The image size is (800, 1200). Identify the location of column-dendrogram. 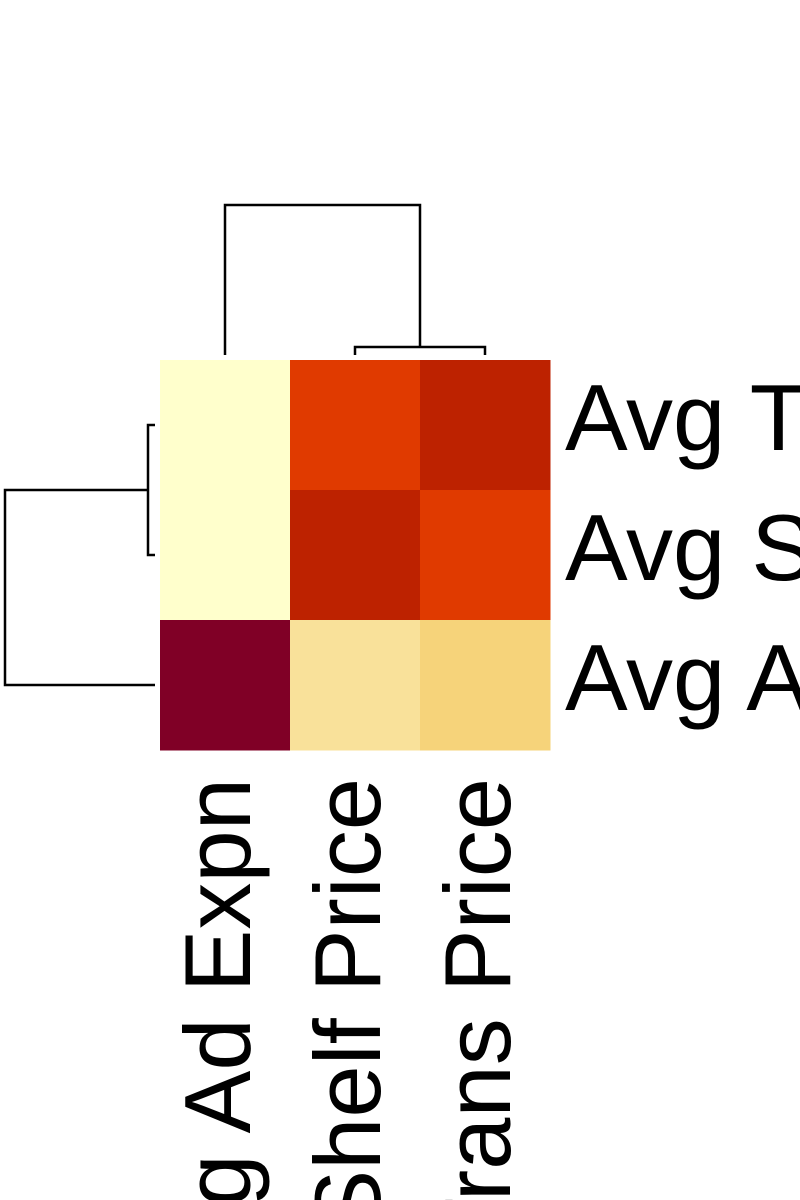
(355, 279).